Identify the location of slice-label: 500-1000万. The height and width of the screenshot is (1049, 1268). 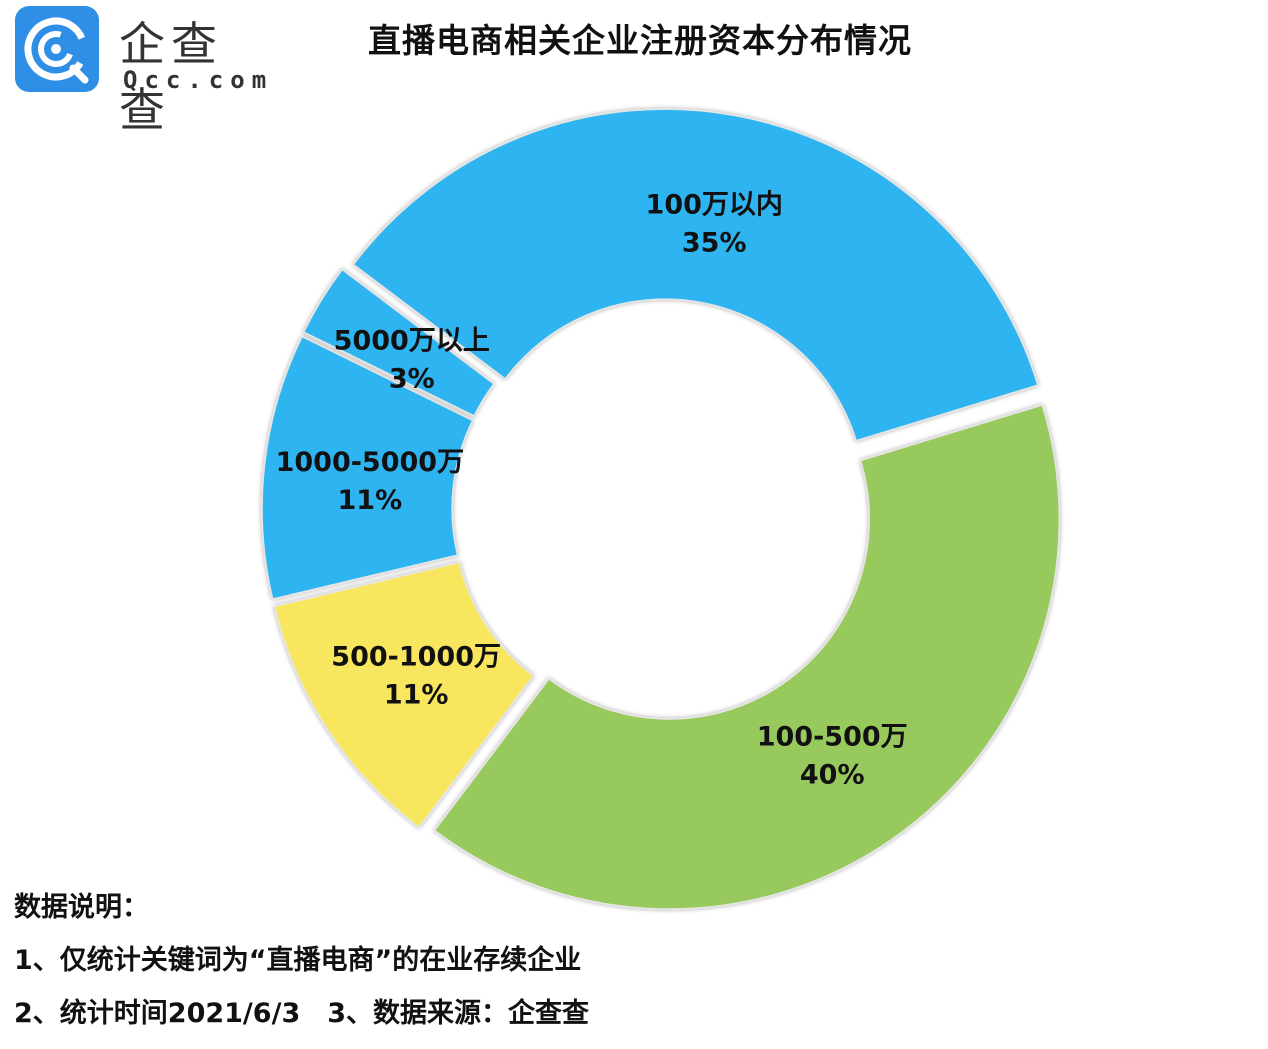
(416, 657).